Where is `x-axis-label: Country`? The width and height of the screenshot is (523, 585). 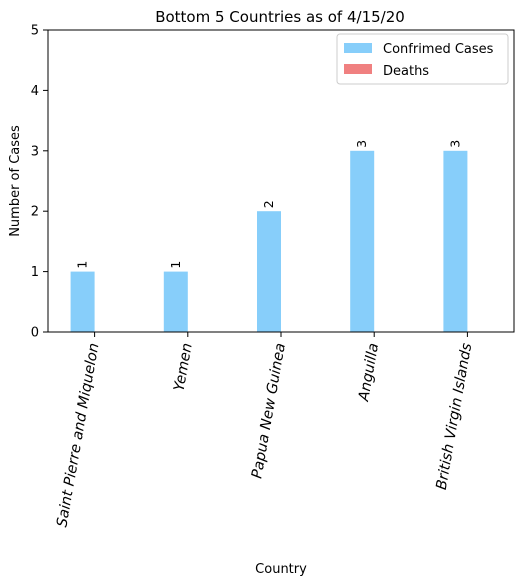 x-axis-label: Country is located at coordinates (281, 569).